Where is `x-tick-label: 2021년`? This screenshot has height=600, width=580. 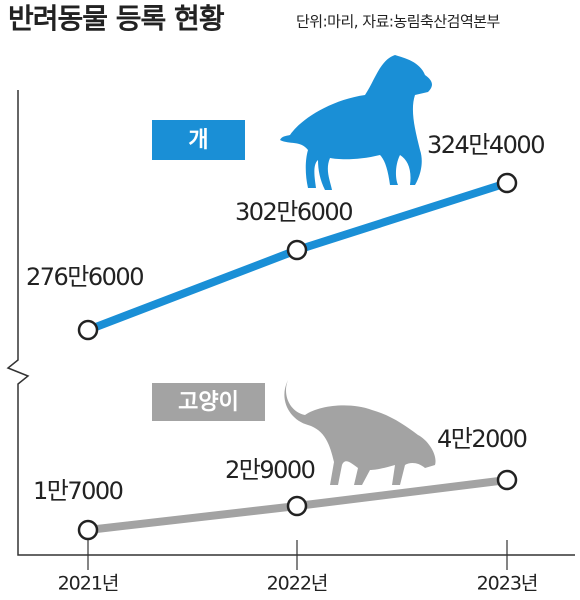 x-tick-label: 2021년 is located at coordinates (88, 584).